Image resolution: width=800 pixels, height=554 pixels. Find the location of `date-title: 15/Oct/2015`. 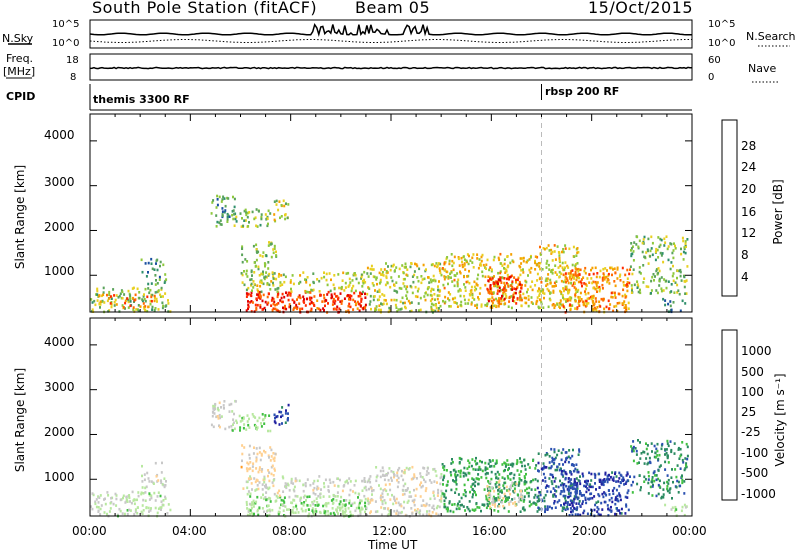

date-title: 15/Oct/2015 is located at coordinates (641, 8).